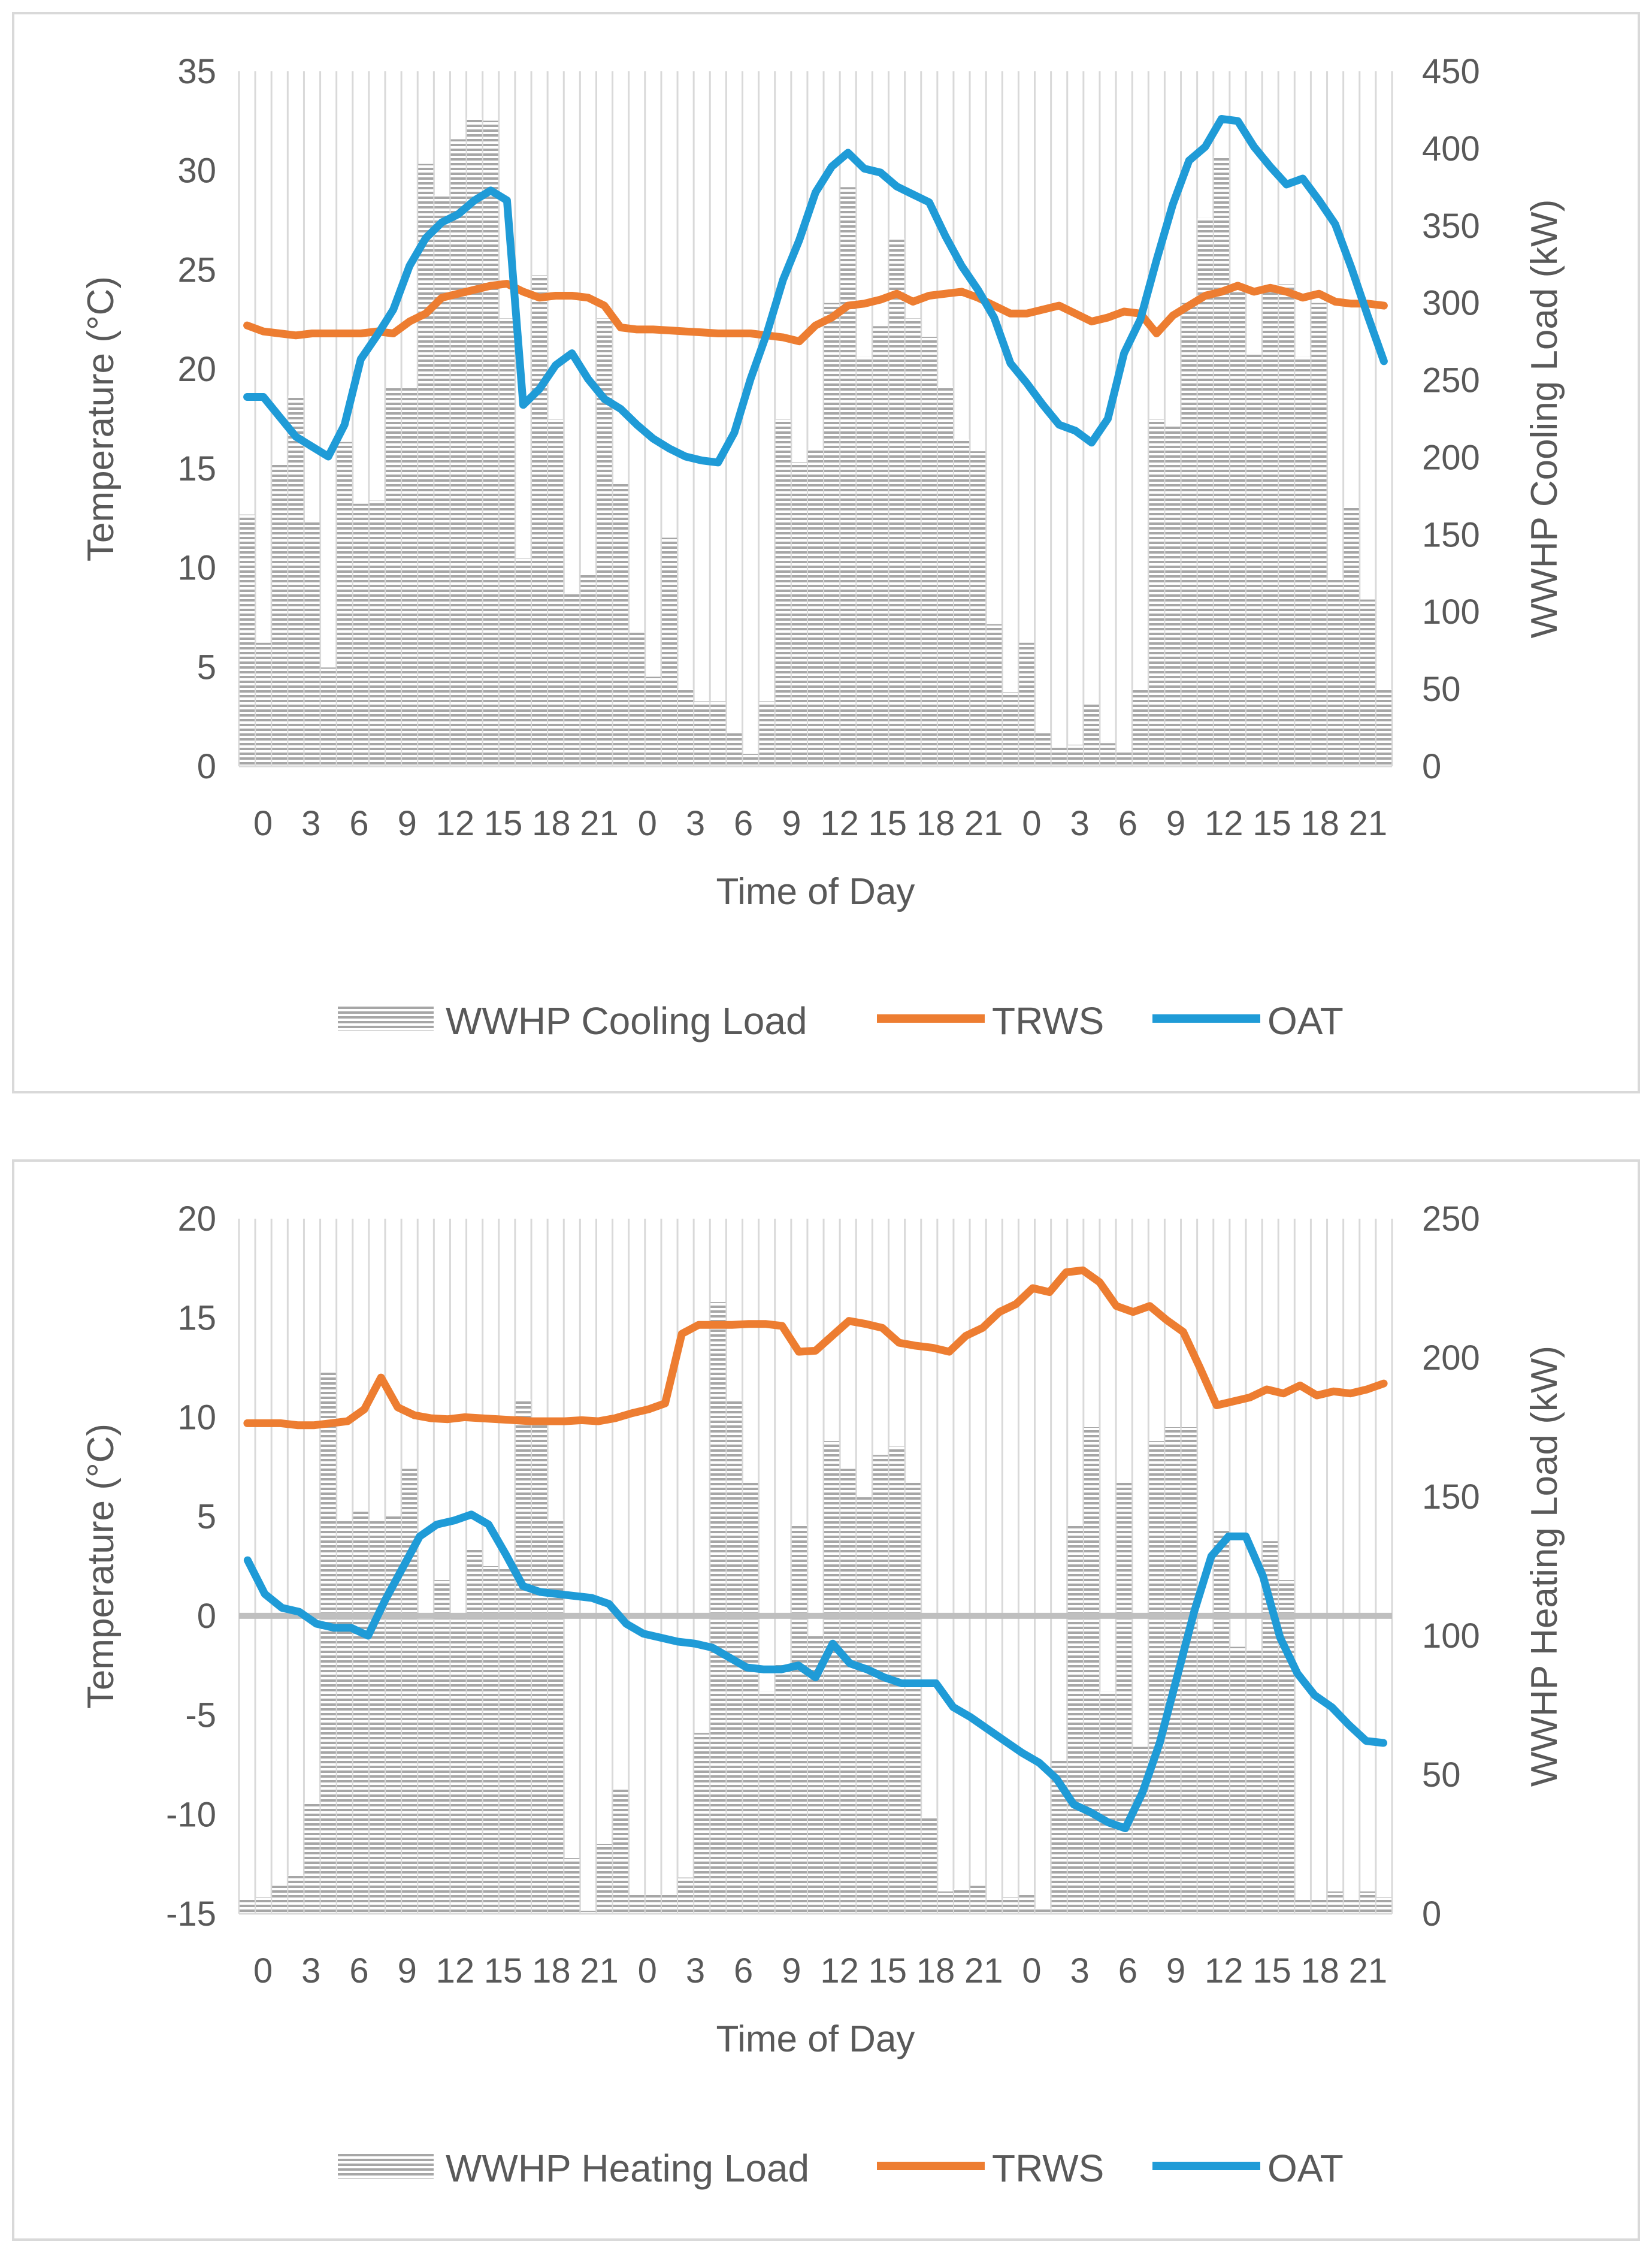 Image resolution: width=1652 pixels, height=2254 pixels. Describe the element at coordinates (196, 172) in the screenshot. I see `cooling-left-tick: 30` at that location.